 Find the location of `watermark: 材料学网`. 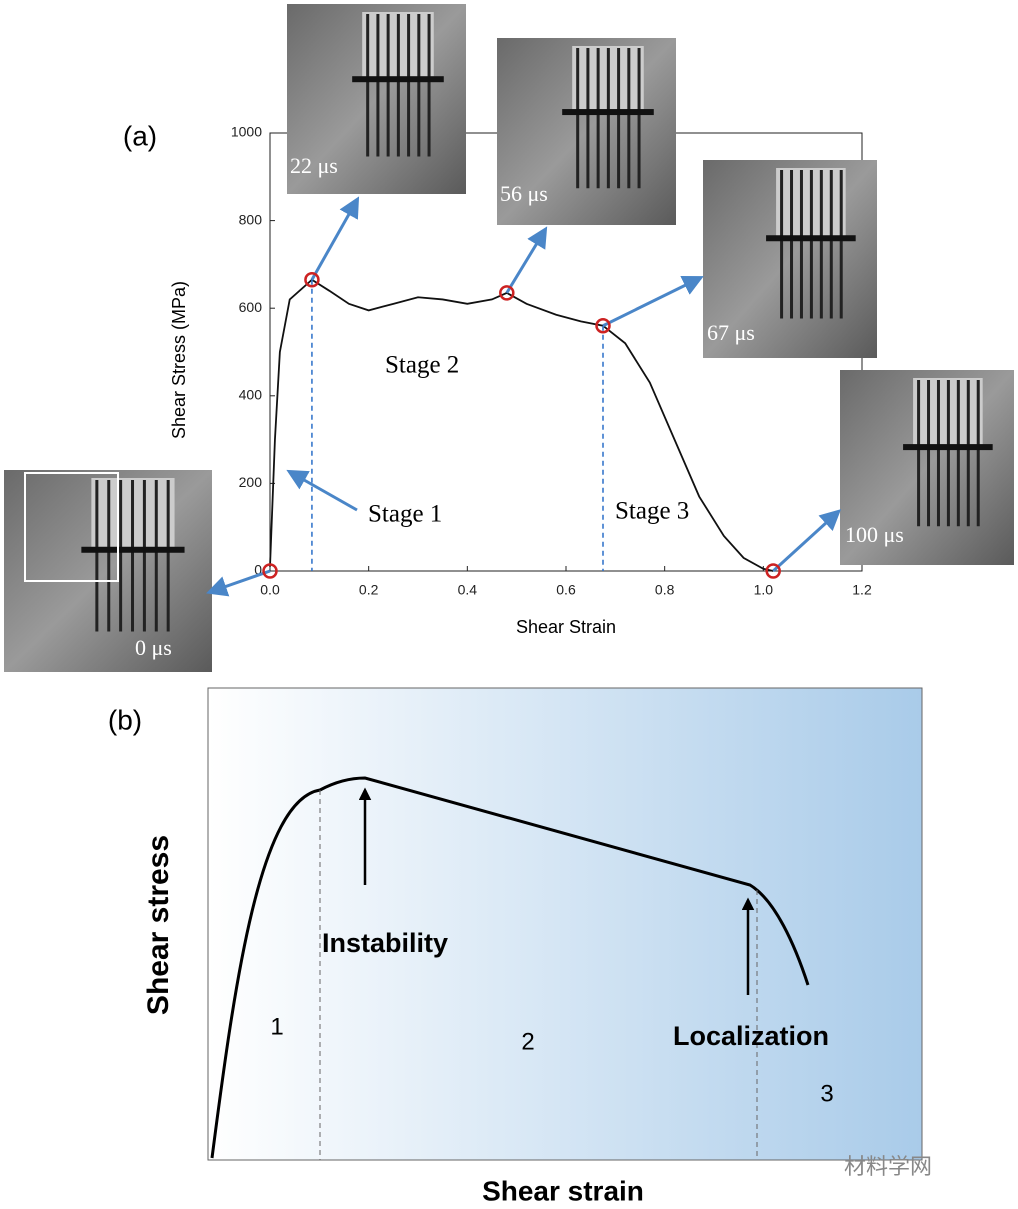

watermark: 材料学网 is located at coordinates (888, 1166).